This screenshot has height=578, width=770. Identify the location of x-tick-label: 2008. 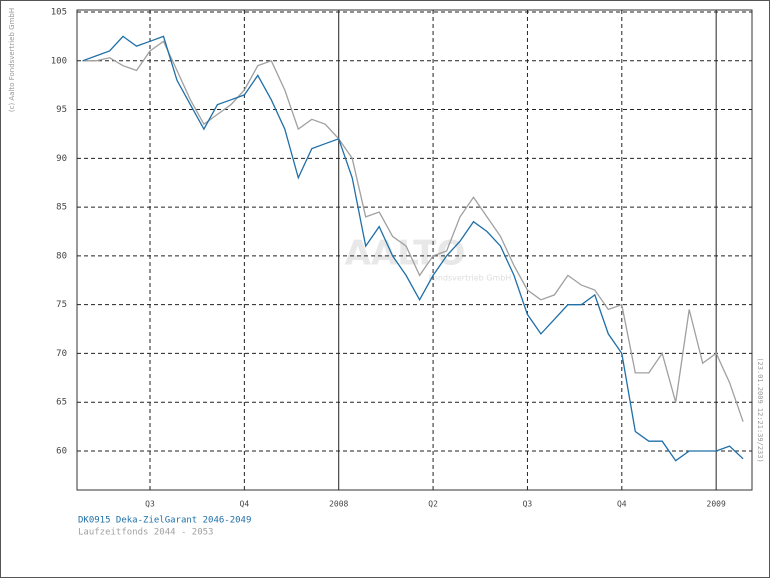
(338, 504).